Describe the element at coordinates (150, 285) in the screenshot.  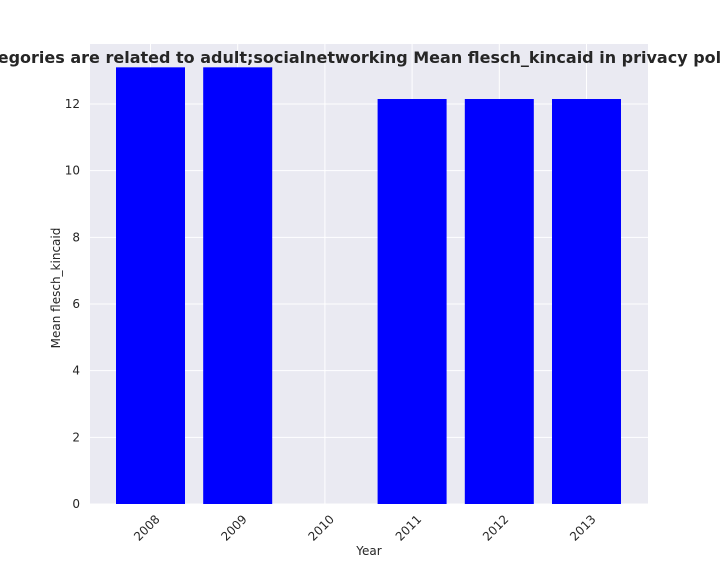
I see `bar-2008` at that location.